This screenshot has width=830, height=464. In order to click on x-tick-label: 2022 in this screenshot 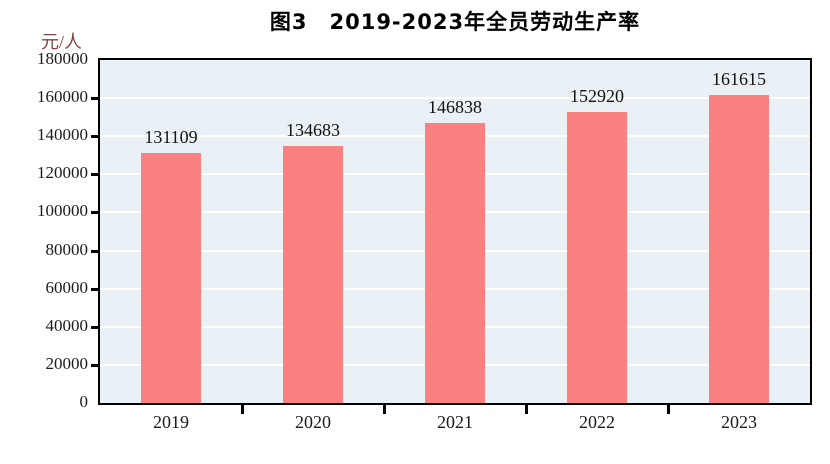, I will do `click(597, 422)`.